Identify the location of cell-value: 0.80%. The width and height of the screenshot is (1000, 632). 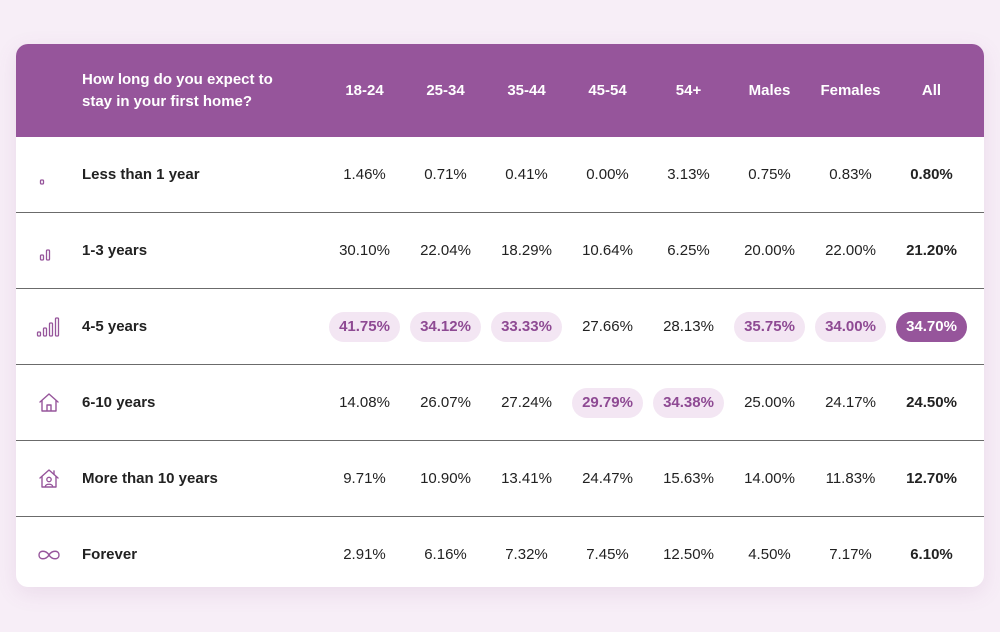
(931, 174).